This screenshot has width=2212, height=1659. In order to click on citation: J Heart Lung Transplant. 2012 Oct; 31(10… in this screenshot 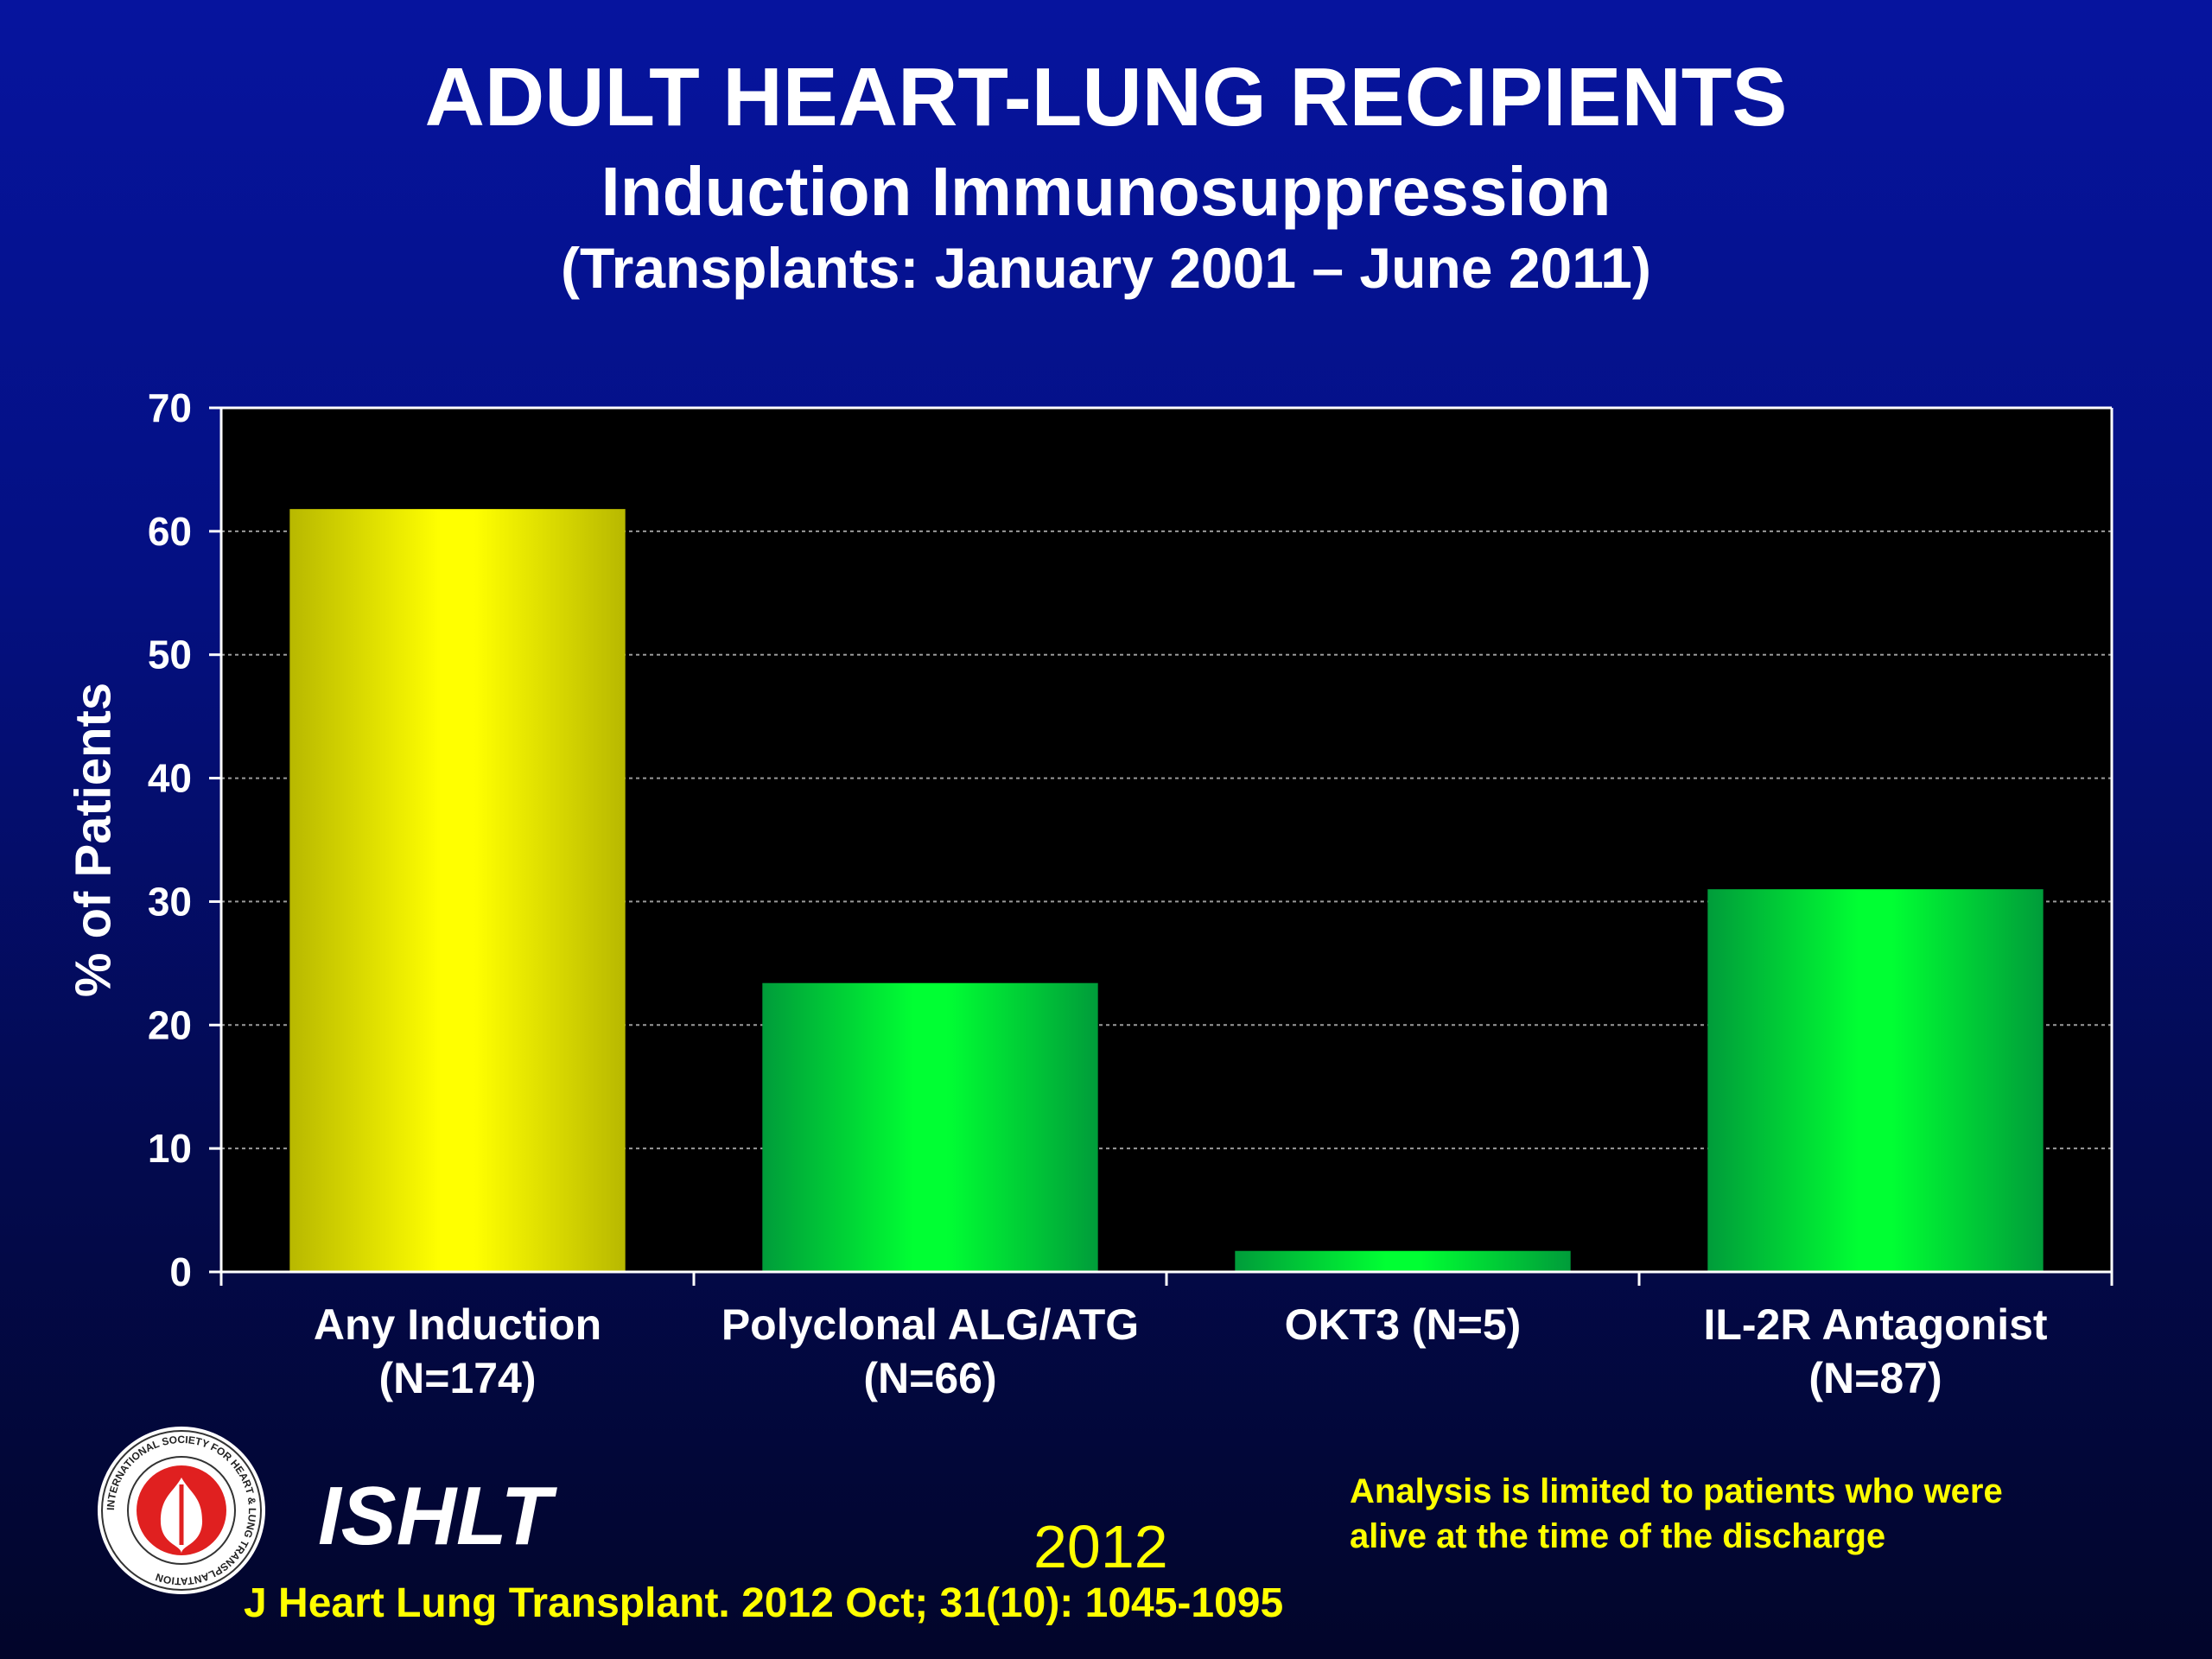, I will do `click(764, 1603)`.